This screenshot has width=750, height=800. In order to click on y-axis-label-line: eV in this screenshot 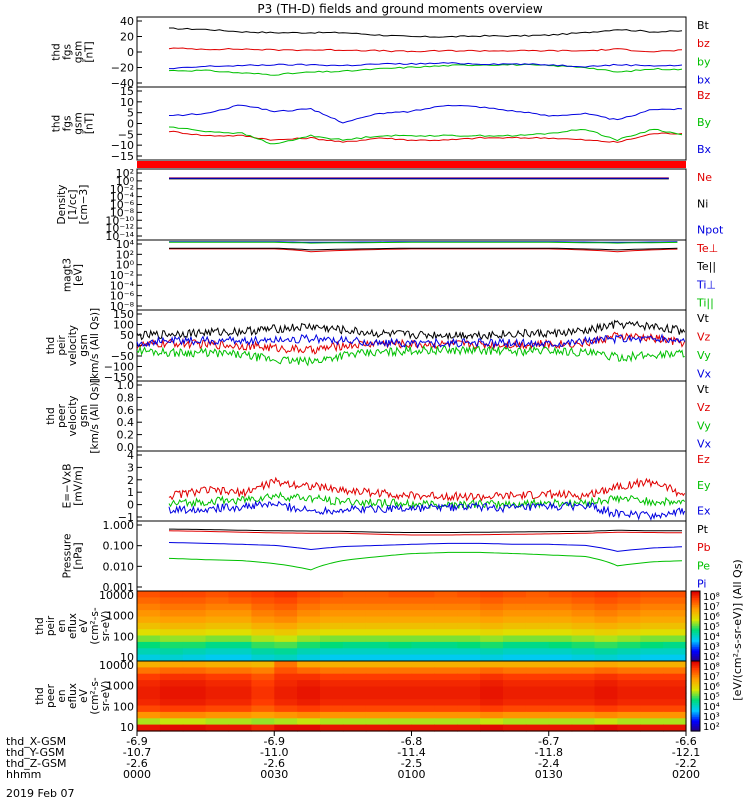, I will do `click(84, 695)`.